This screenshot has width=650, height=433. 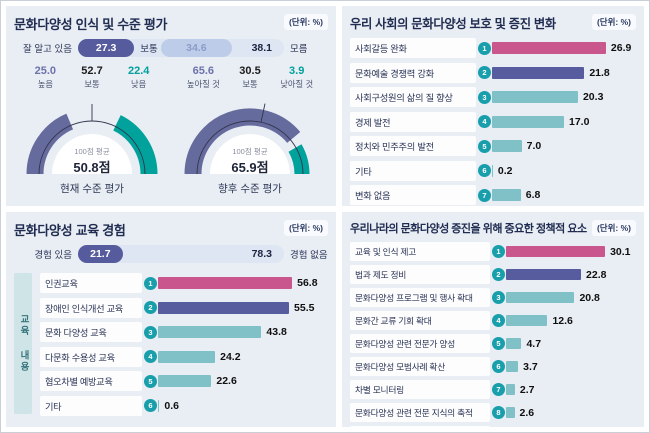 What do you see at coordinates (91, 332) in the screenshot?
I see `bar-label-box: 문화 다양성 교육` at bounding box center [91, 332].